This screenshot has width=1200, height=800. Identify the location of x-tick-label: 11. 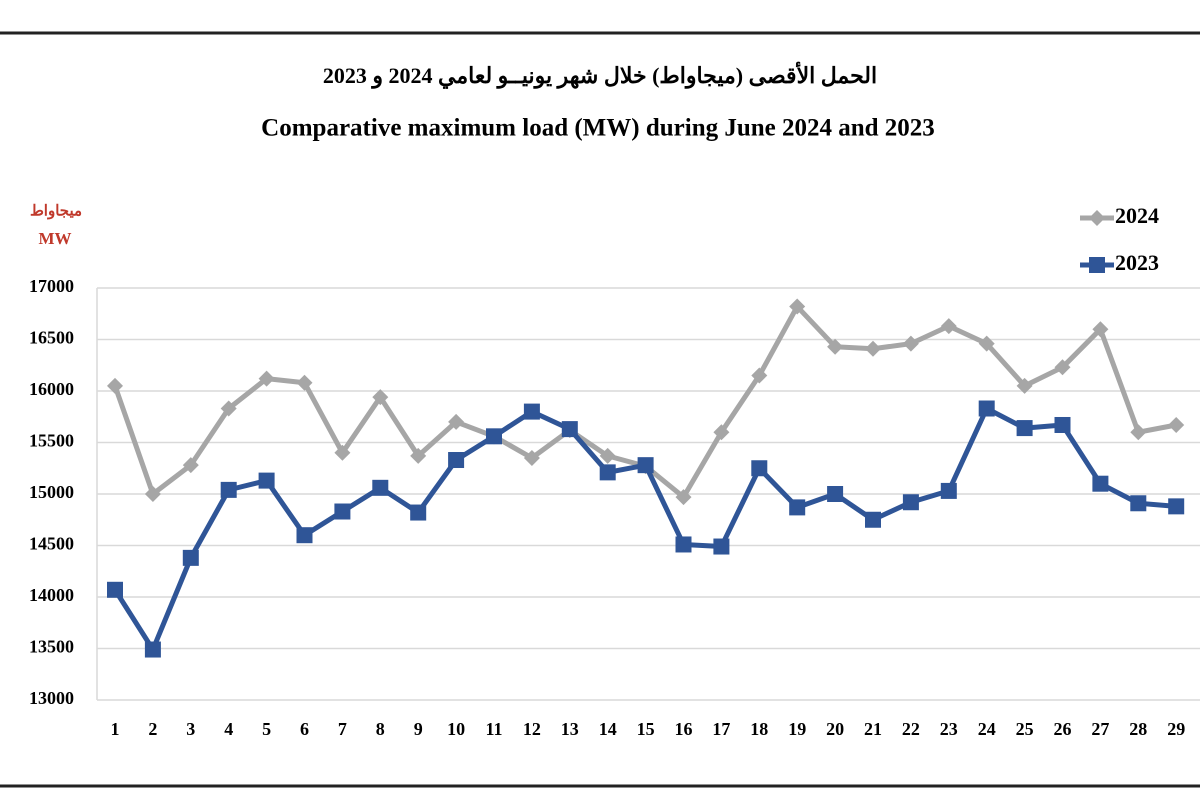
(493, 729).